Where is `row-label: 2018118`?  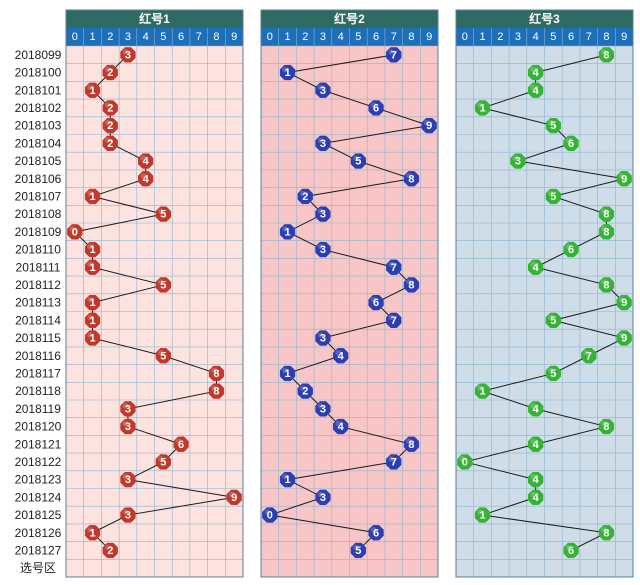
row-label: 2018118 is located at coordinates (38, 391).